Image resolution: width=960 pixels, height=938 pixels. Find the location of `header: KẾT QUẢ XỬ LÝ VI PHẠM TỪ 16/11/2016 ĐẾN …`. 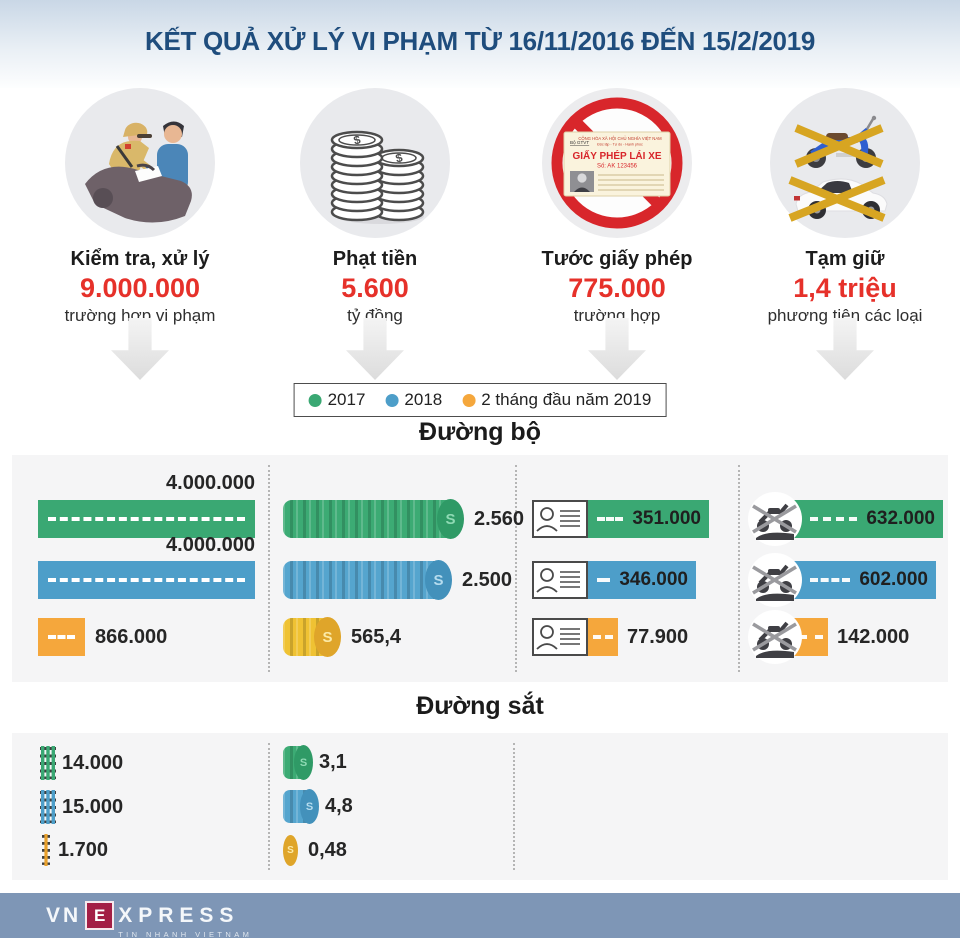

header: KẾT QUẢ XỬ LÝ VI PHẠM TỪ 16/11/2016 ĐẾN … is located at coordinates (480, 44).